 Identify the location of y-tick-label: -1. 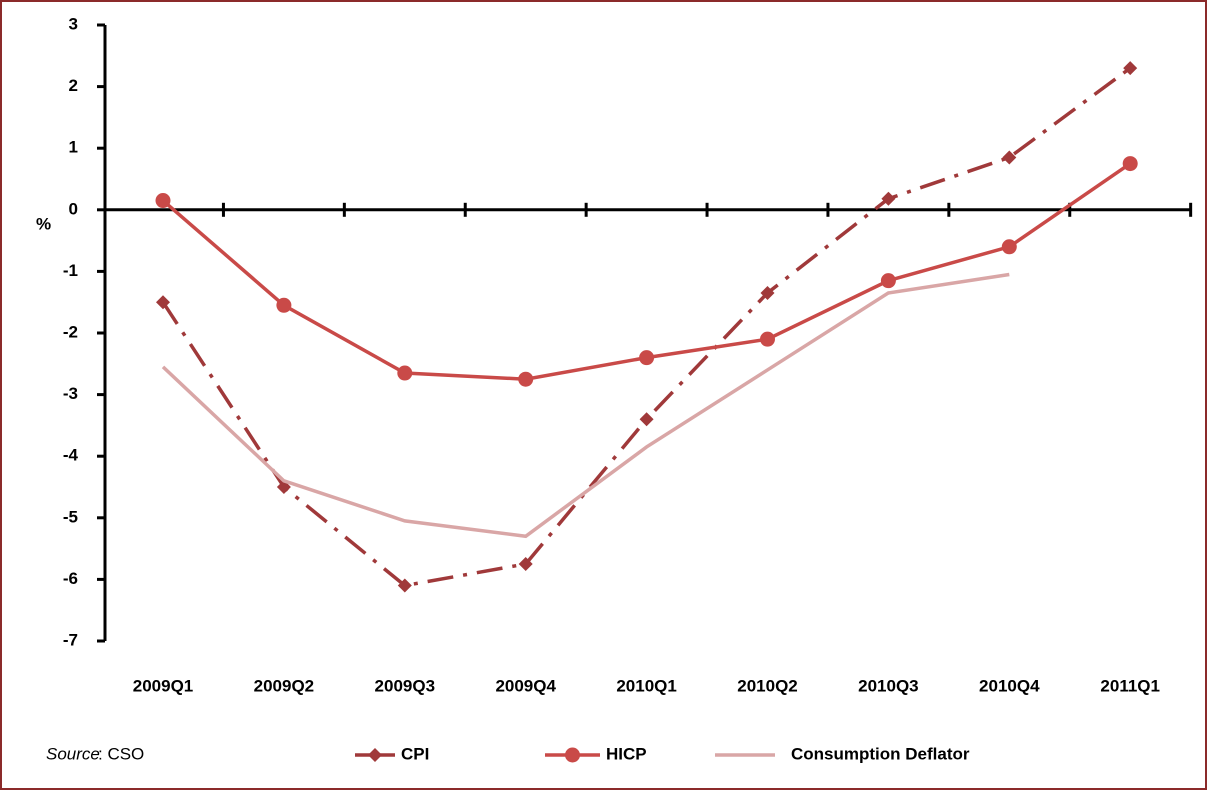
(70, 270).